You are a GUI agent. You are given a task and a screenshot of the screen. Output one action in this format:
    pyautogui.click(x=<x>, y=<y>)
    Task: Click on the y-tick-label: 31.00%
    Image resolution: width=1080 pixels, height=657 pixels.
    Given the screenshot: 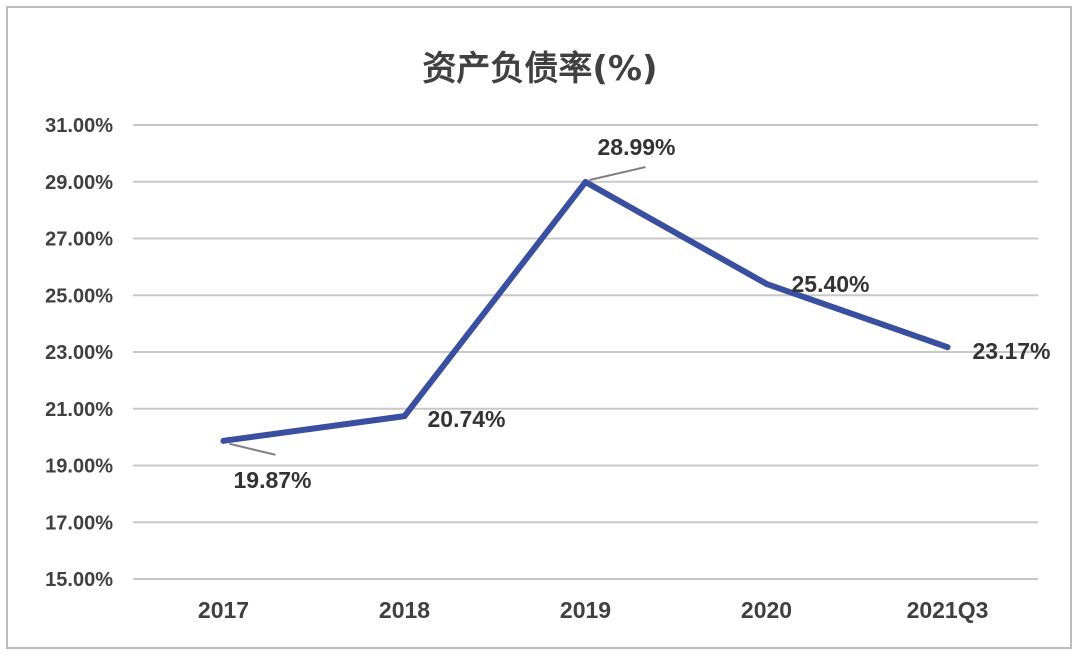 What is the action you would take?
    pyautogui.click(x=79, y=126)
    